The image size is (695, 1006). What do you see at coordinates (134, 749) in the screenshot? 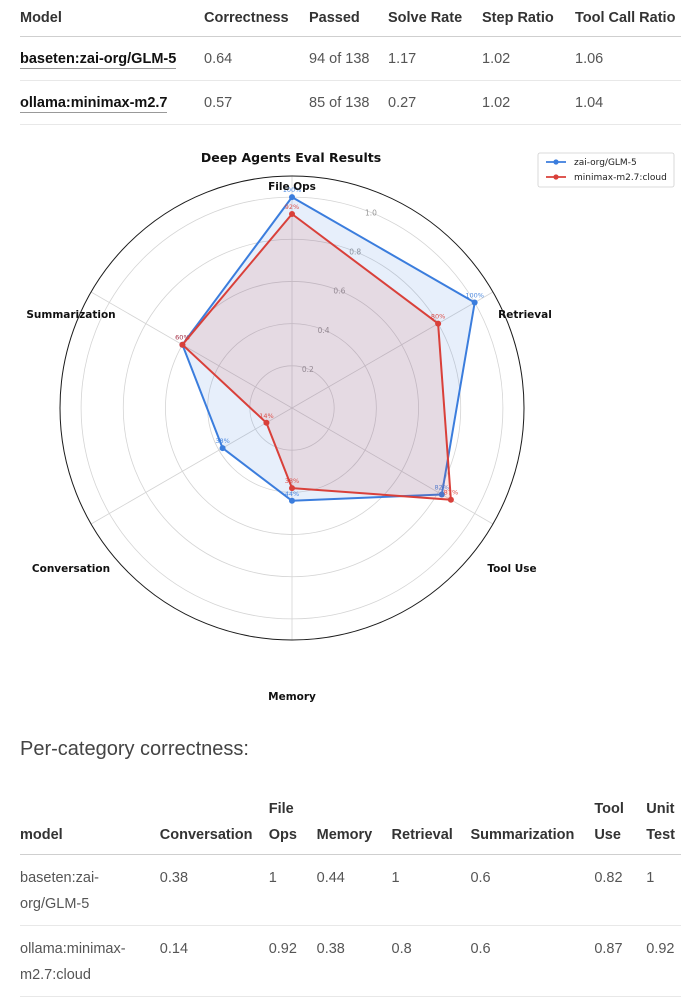
I see `section-heading: Per-category correctness:` at bounding box center [134, 749].